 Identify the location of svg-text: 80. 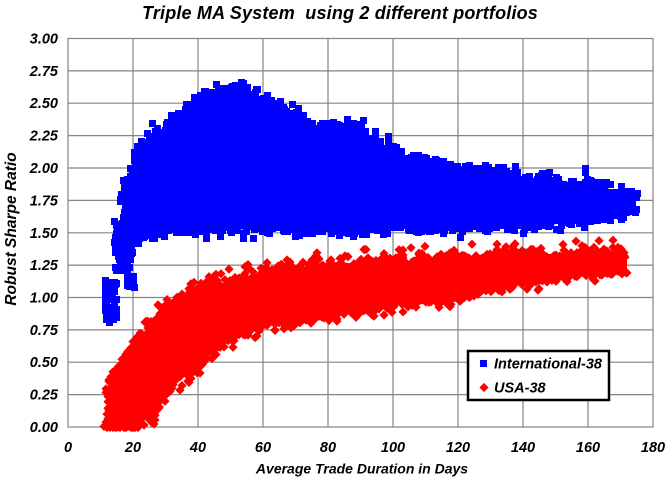
(328, 448).